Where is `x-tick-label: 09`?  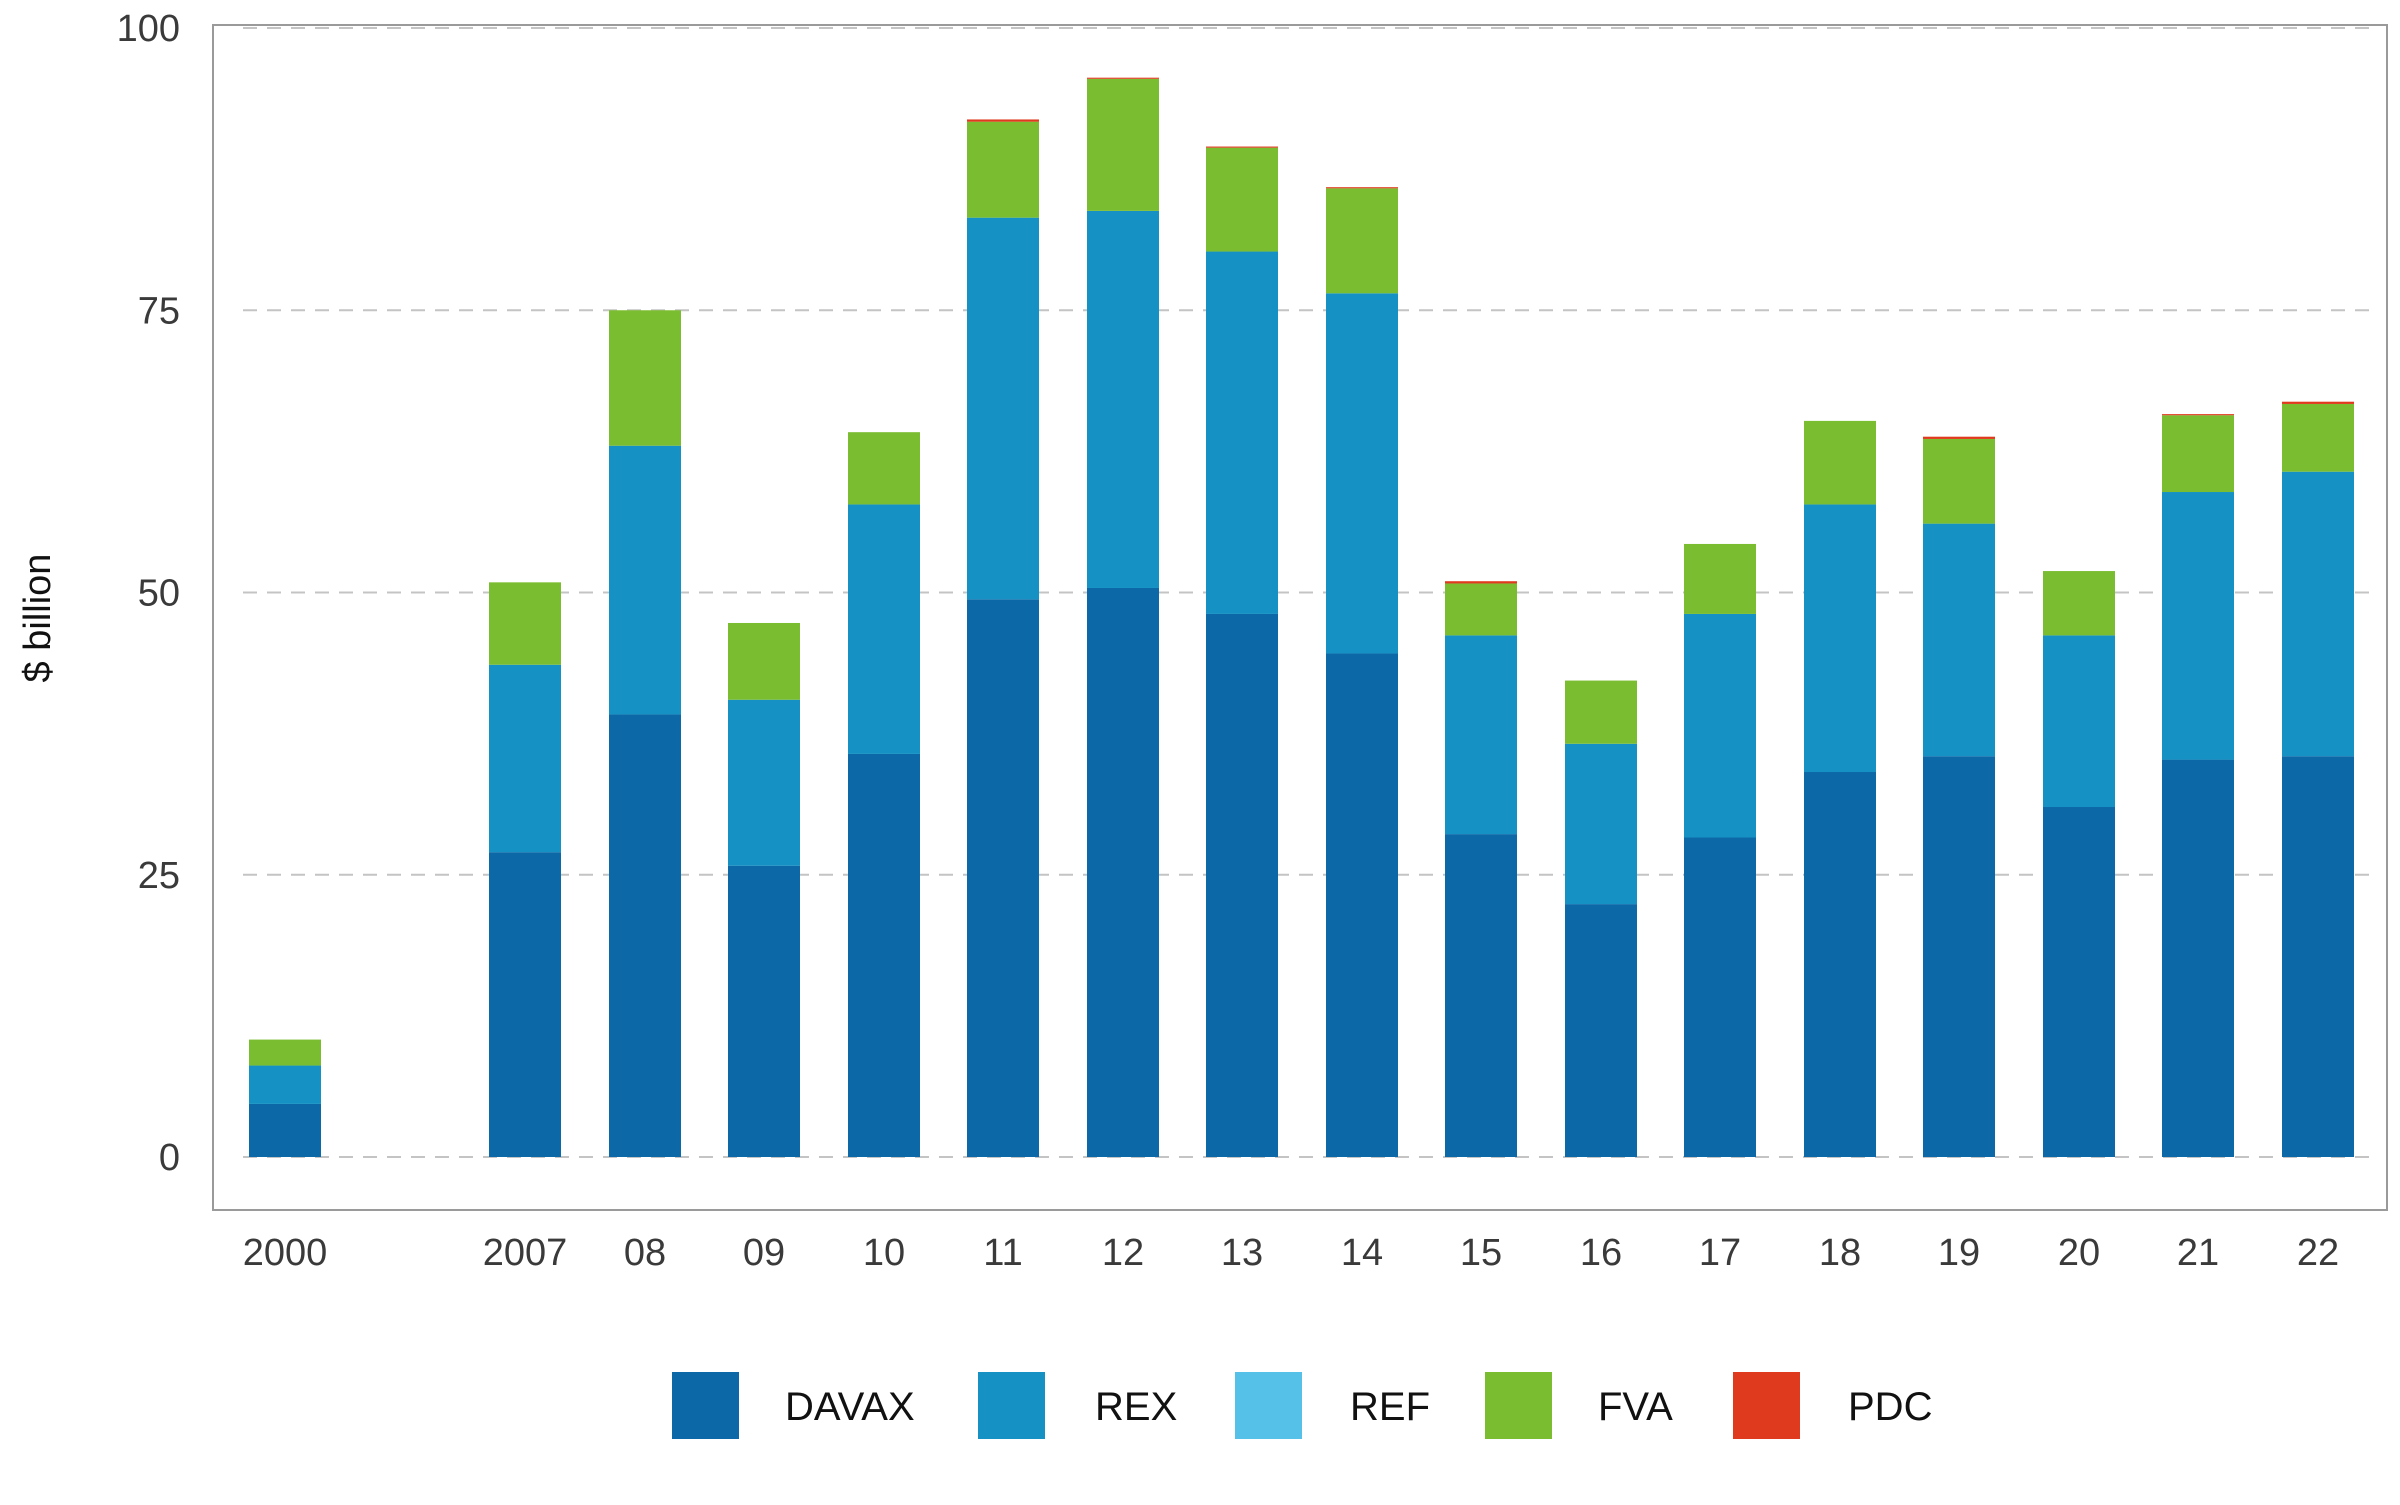
x-tick-label: 09 is located at coordinates (764, 1253).